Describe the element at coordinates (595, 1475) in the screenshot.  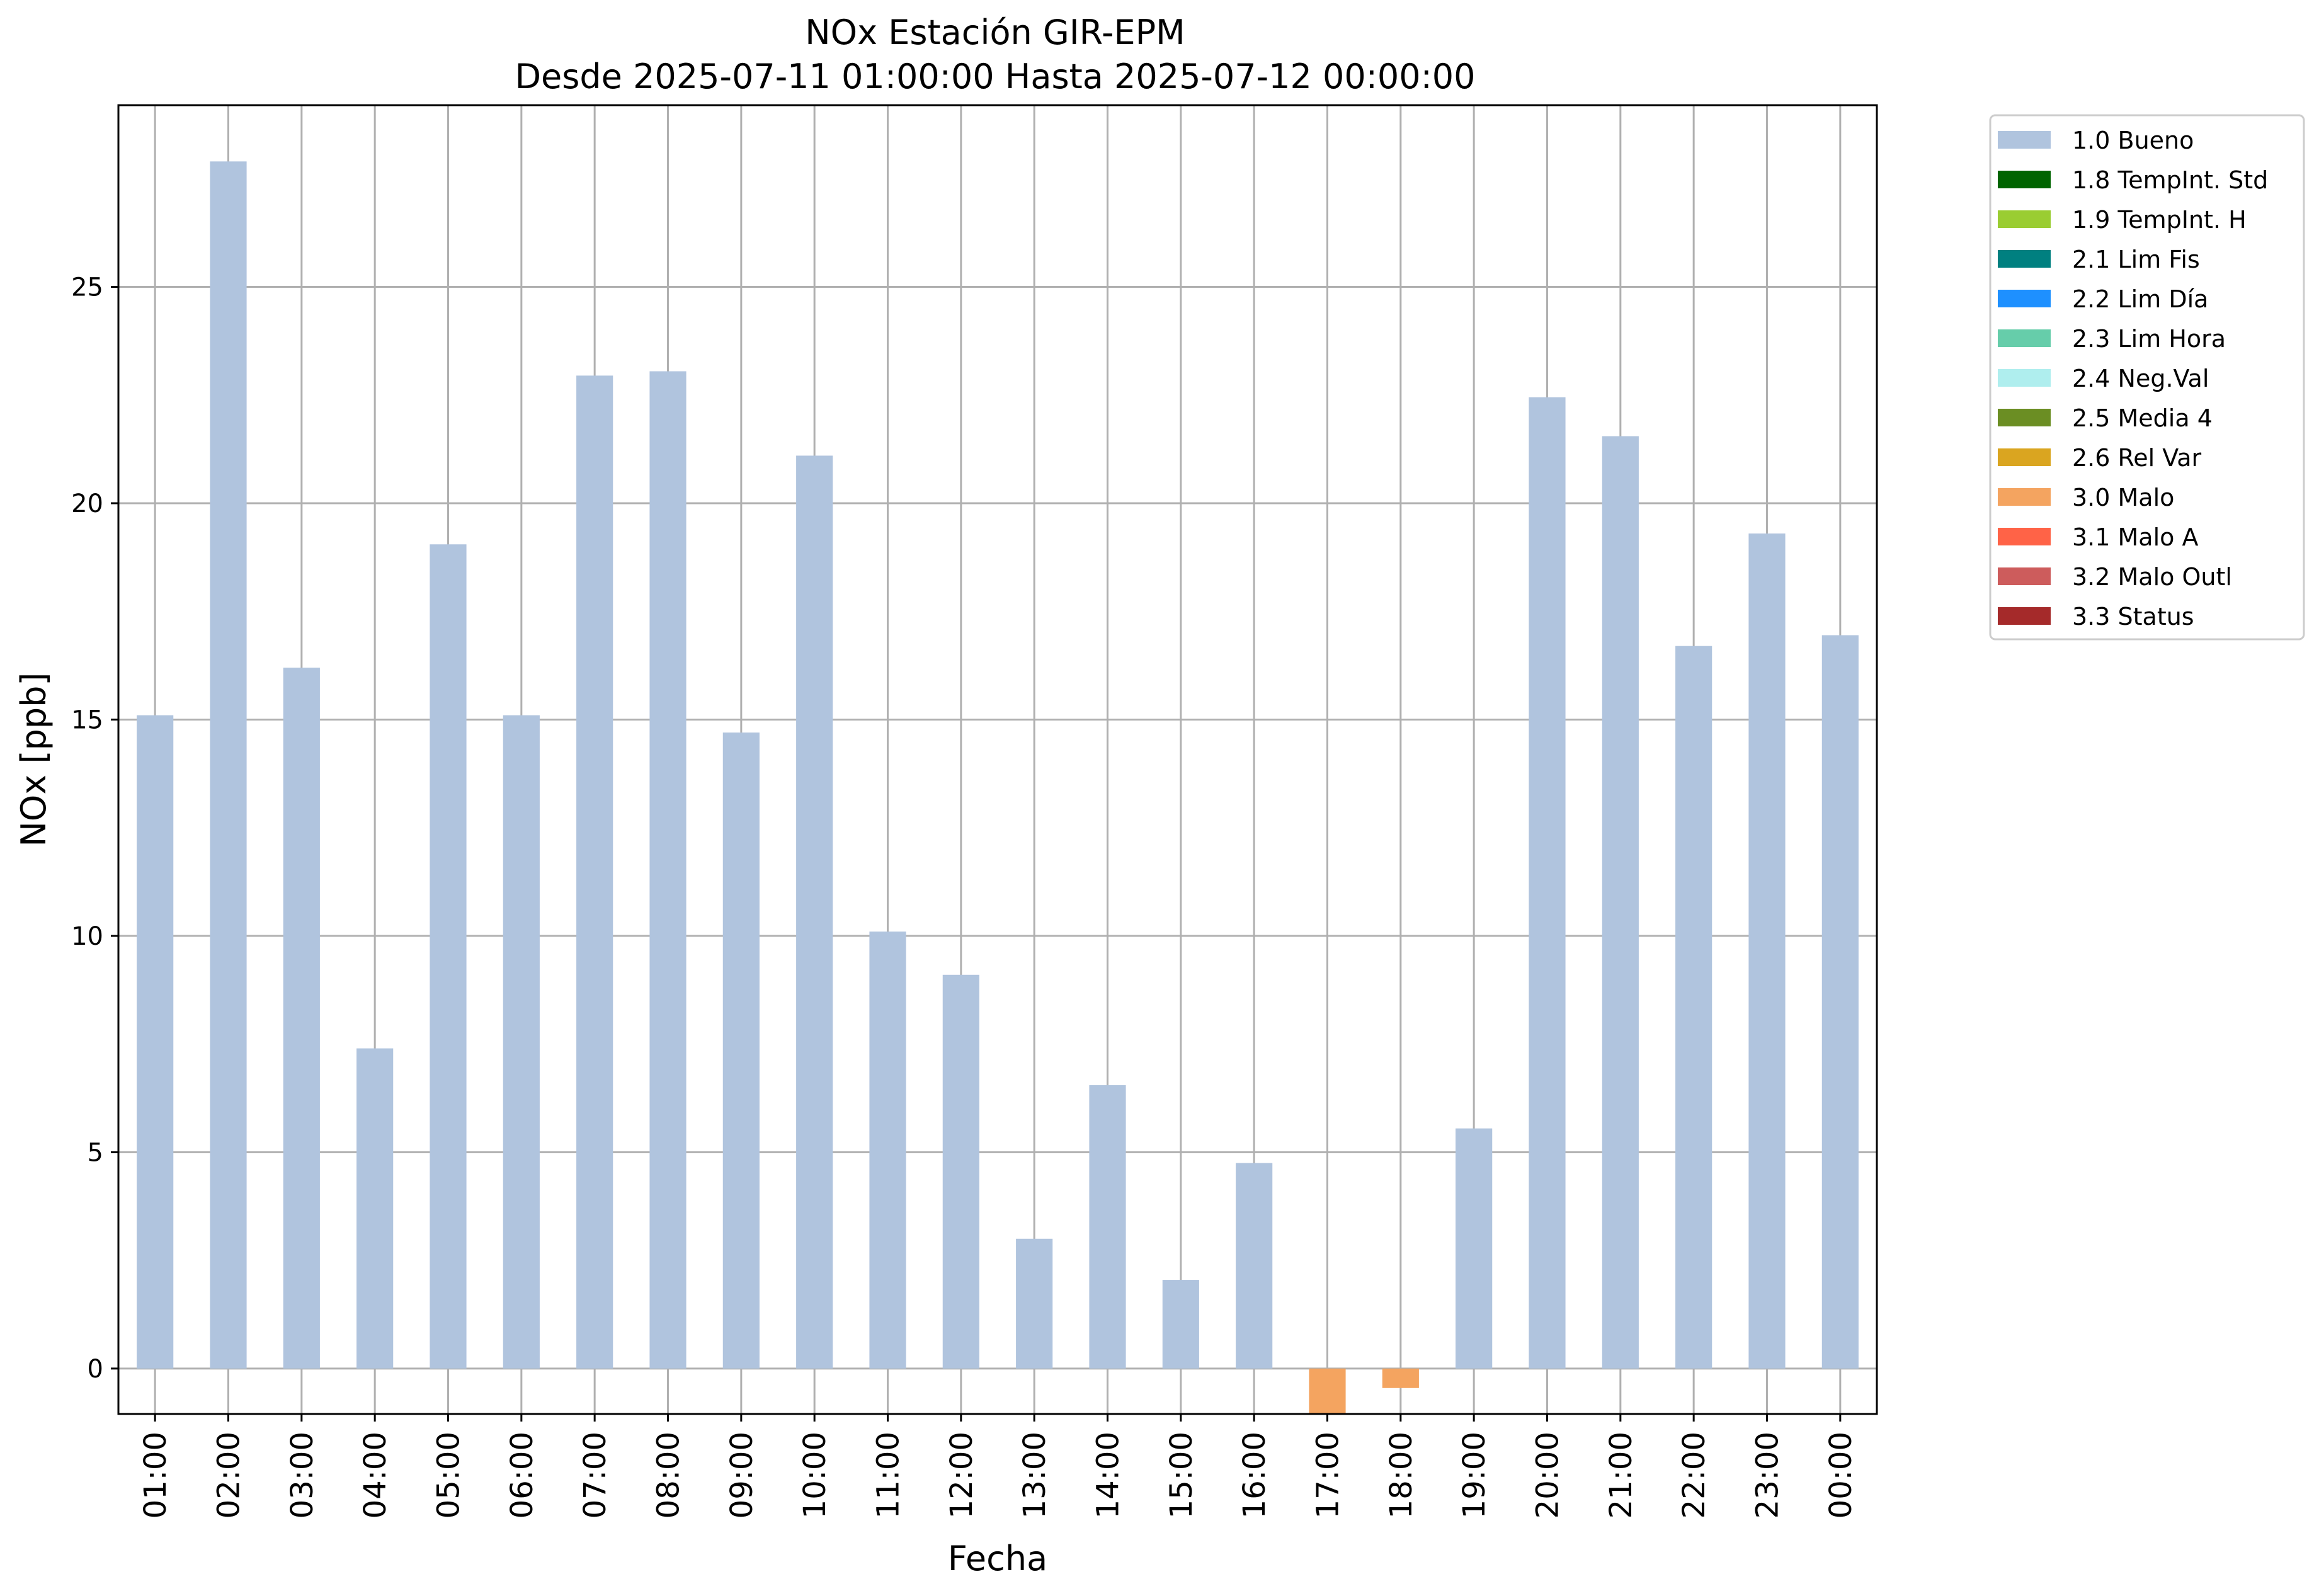
I see `x-tick-label: 07:00` at that location.